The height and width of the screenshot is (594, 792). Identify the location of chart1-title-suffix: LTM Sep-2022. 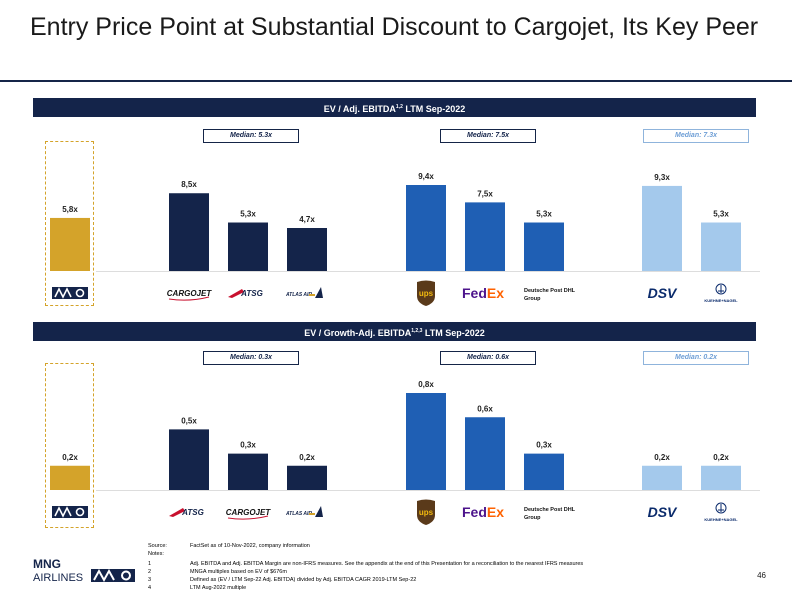
(434, 109).